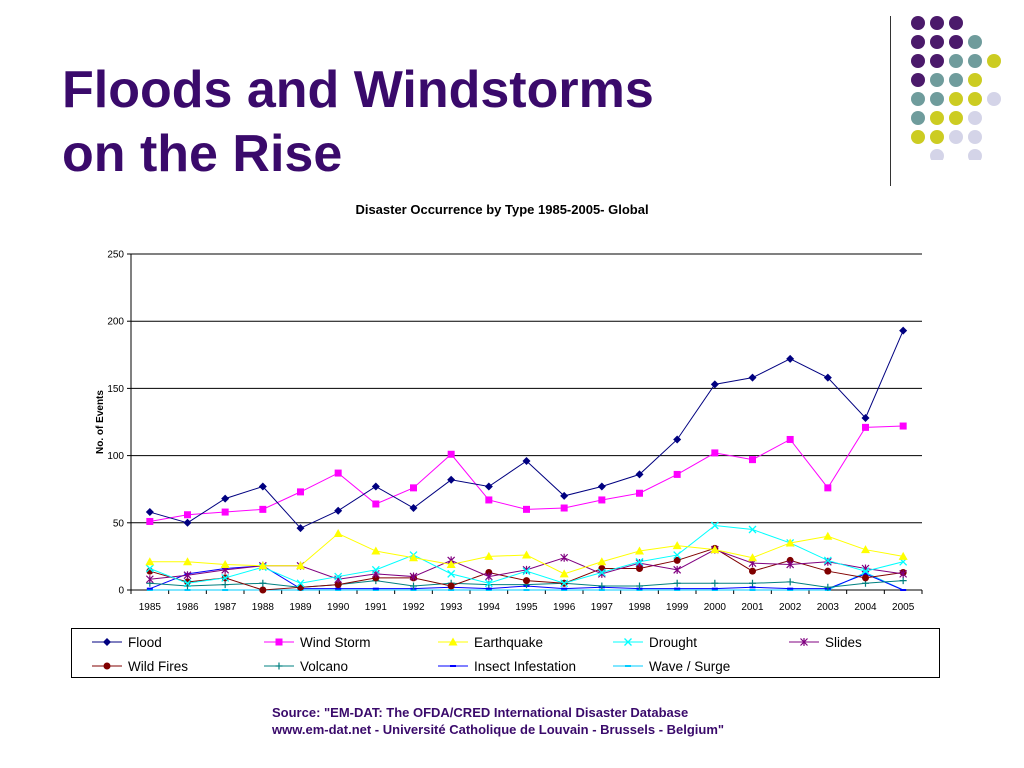  What do you see at coordinates (317, 642) in the screenshot?
I see `legend-item: Wind Storm` at bounding box center [317, 642].